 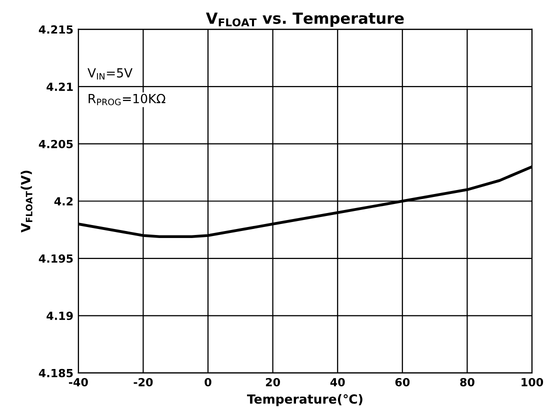 I want to click on x-tick-label: 0, so click(x=208, y=382).